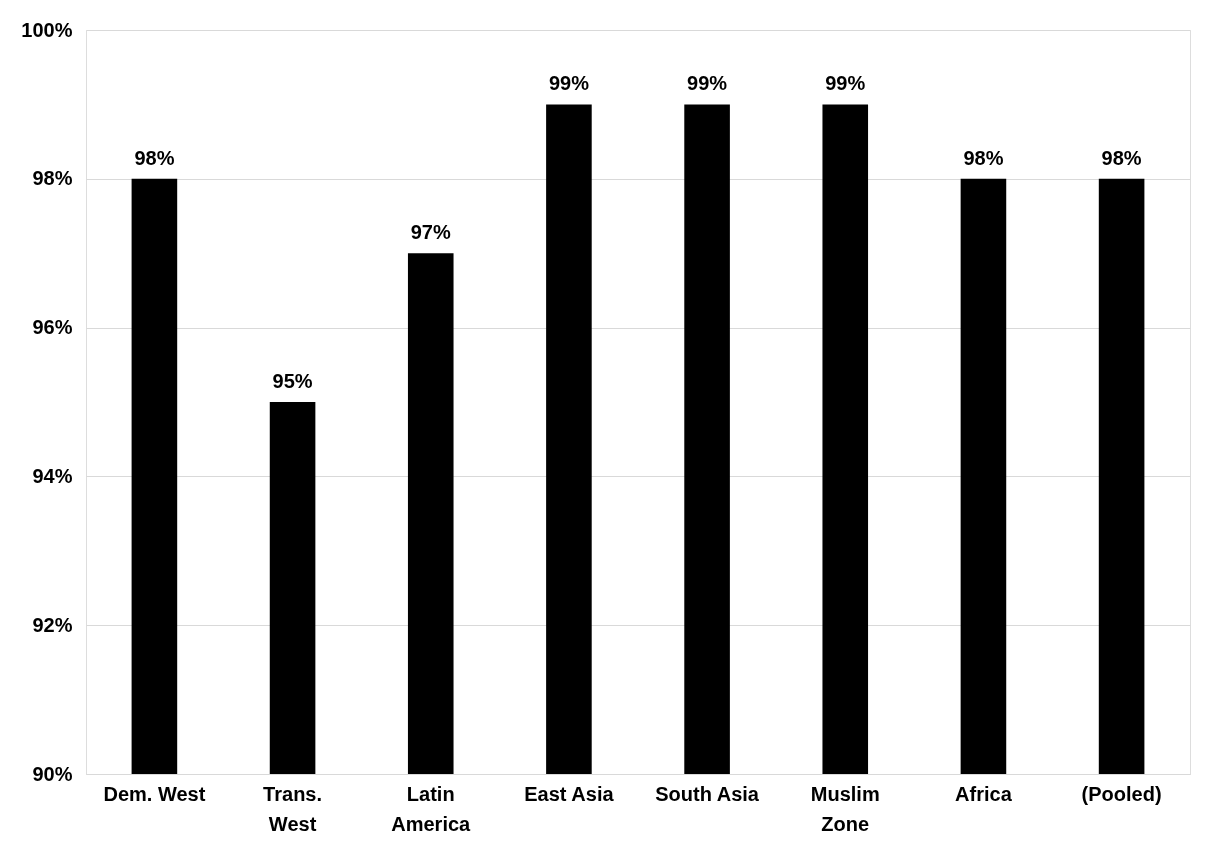 The width and height of the screenshot is (1230, 864). Describe the element at coordinates (52, 475) in the screenshot. I see `y-tick-label: 94%` at that location.